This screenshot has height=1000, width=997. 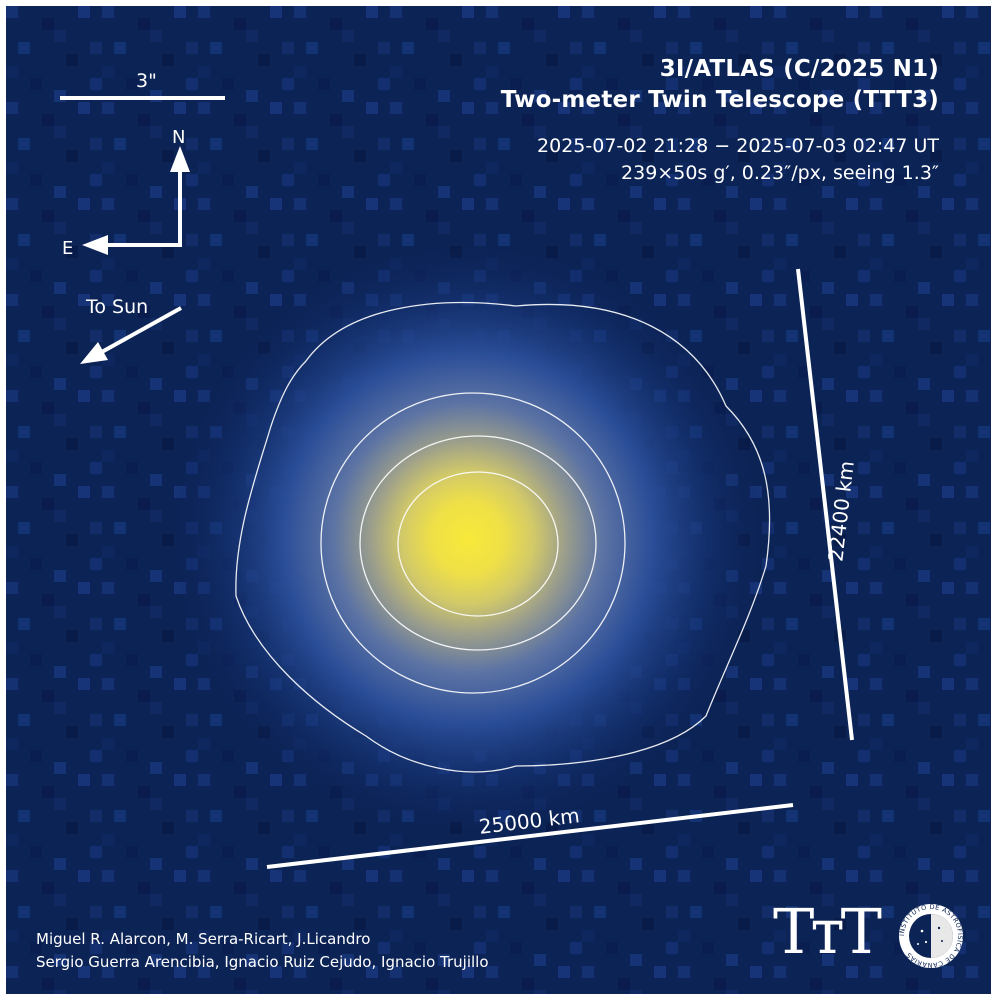 What do you see at coordinates (799, 69) in the screenshot?
I see `object-title: 3I/ATLAS (C/2025 N1)` at bounding box center [799, 69].